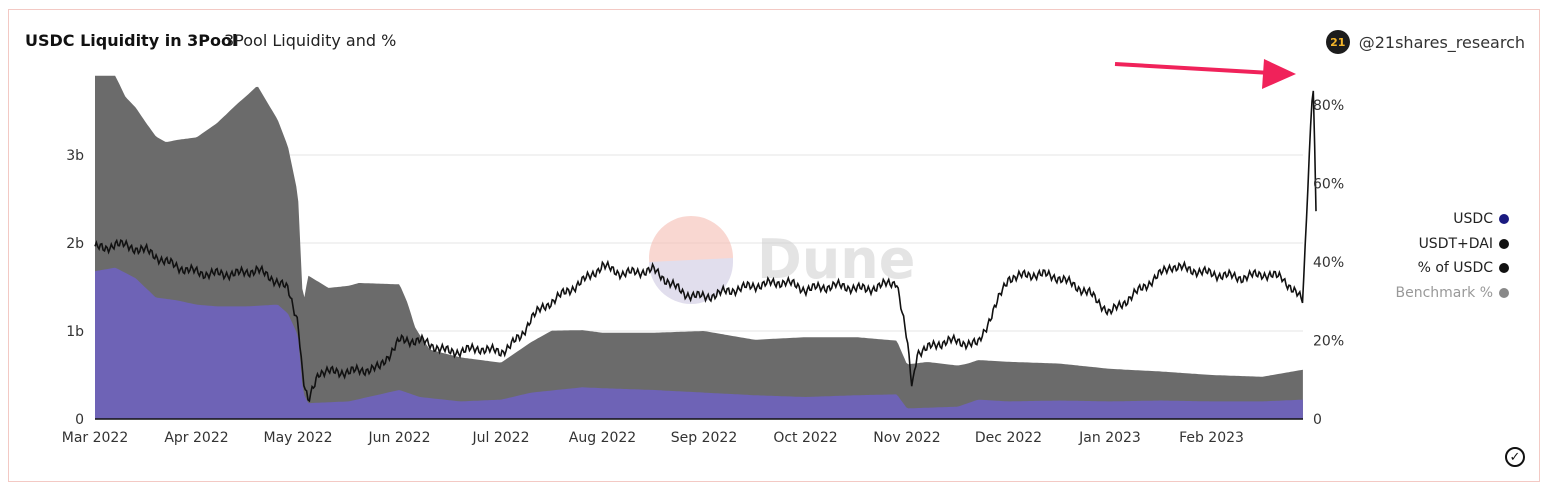  Describe the element at coordinates (1328, 185) in the screenshot. I see `y-right-tick-label: 60%` at that location.